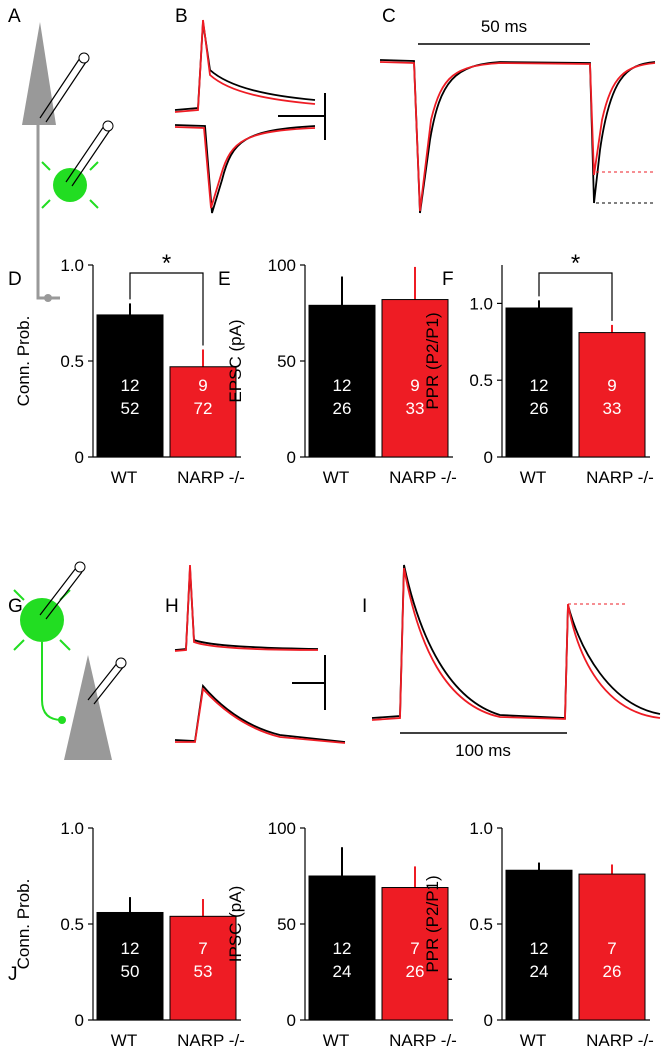 Image resolution: width=668 pixels, height=1050 pixels. Describe the element at coordinates (14, 16) in the screenshot. I see `panel-letter: A` at that location.